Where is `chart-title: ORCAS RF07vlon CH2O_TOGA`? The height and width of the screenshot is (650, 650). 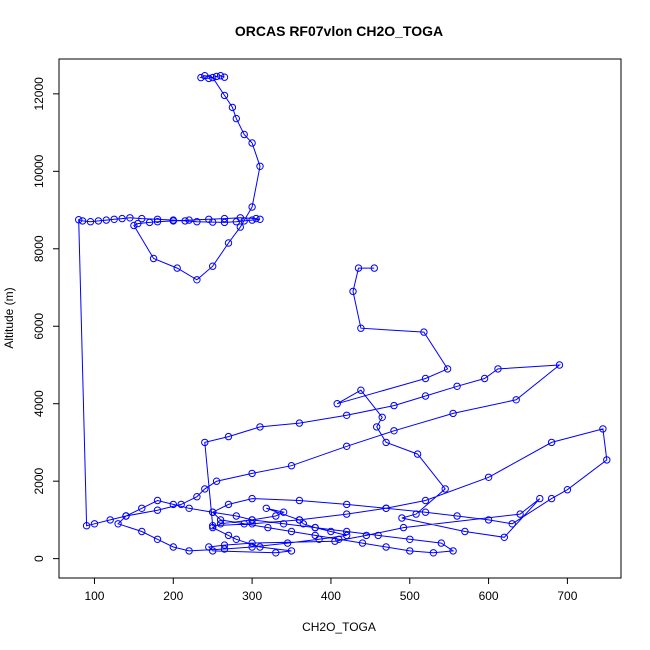 chart-title: ORCAS RF07vlon CH2O_TOGA is located at coordinates (339, 31).